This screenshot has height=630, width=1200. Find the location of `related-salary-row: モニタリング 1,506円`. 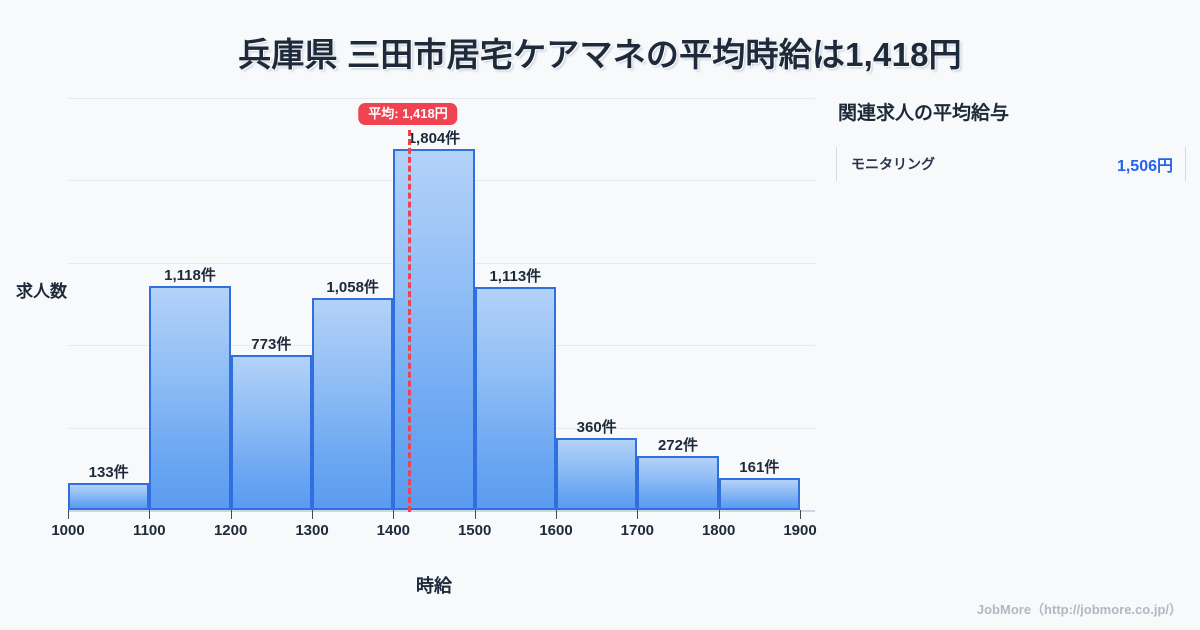

related-salary-row: モニタリング 1,506円 is located at coordinates (1011, 164).